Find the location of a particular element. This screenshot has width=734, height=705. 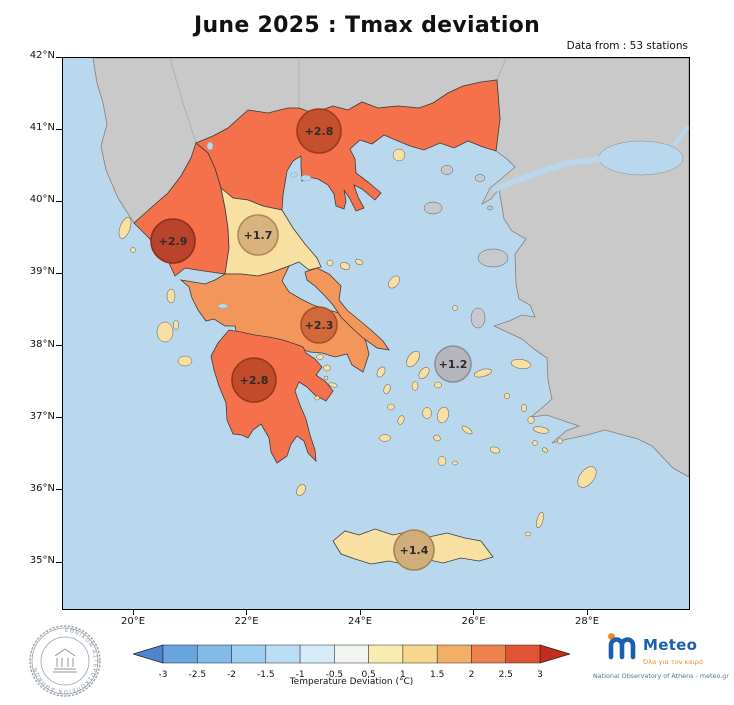

island-paros is located at coordinates (427, 413).